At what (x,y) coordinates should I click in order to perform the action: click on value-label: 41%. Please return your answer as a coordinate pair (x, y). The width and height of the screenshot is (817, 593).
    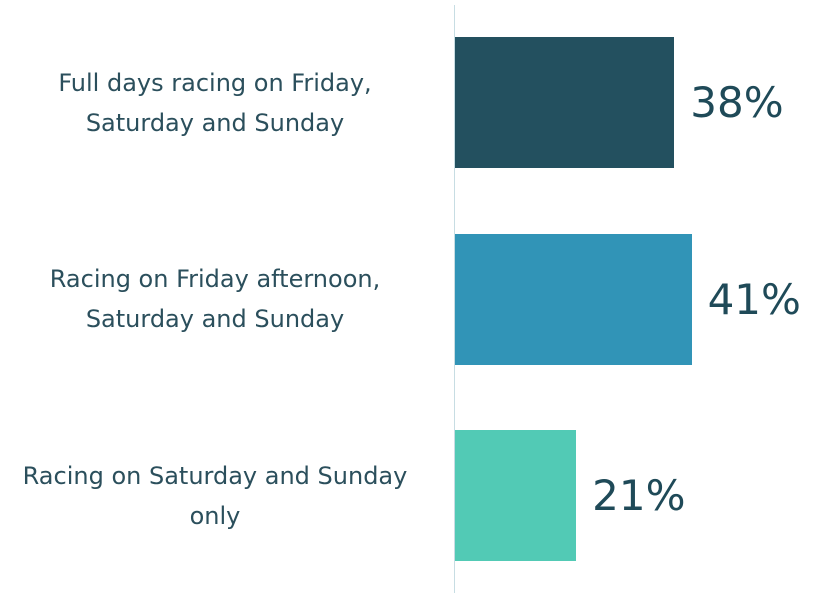
    Looking at the image, I should click on (754, 299).